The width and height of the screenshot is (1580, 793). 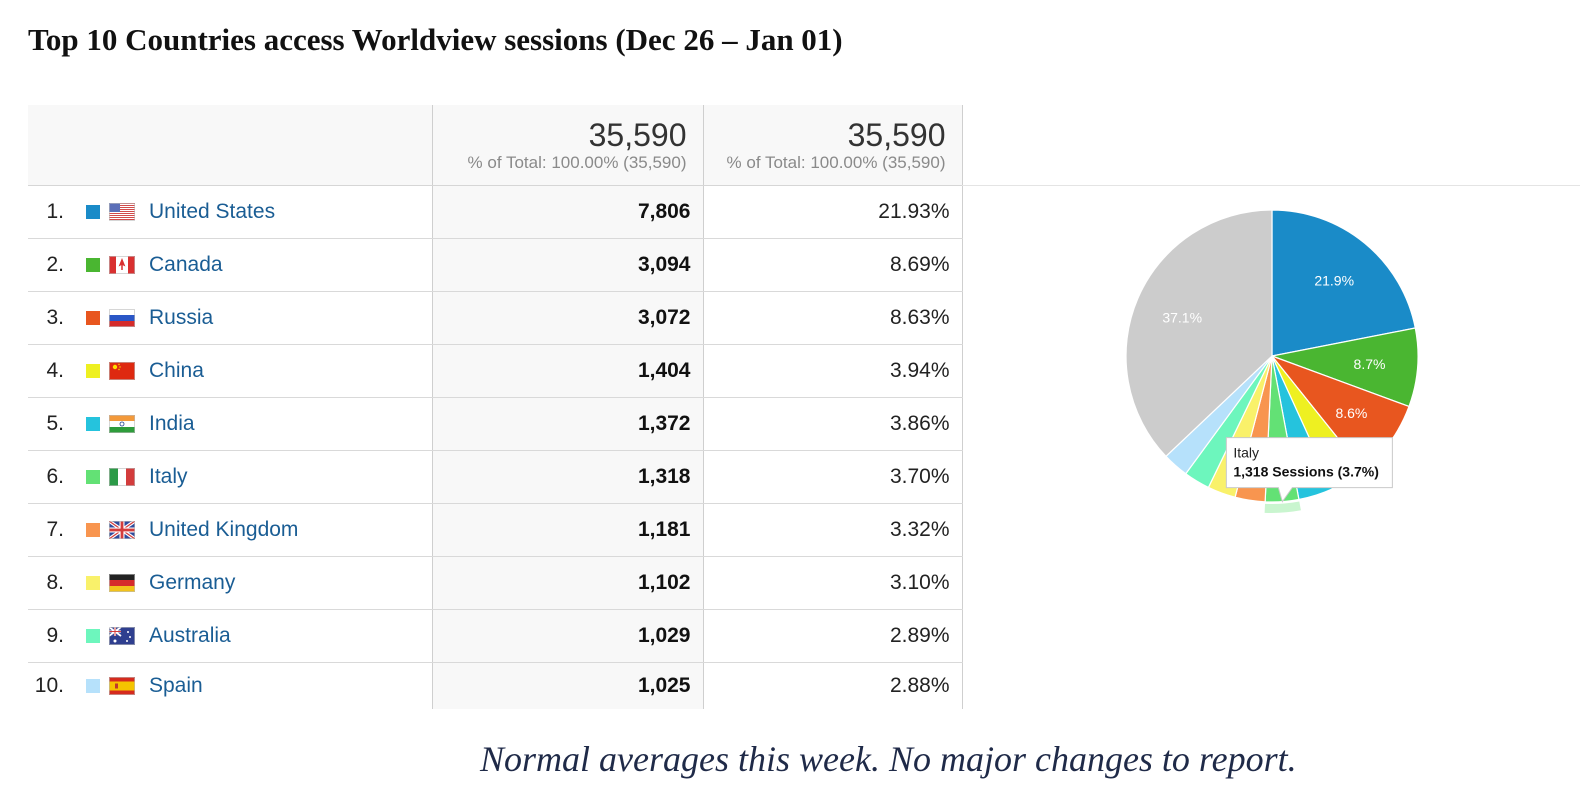 I want to click on table-row: 10. Spain 1,025 2.88%, so click(x=495, y=686).